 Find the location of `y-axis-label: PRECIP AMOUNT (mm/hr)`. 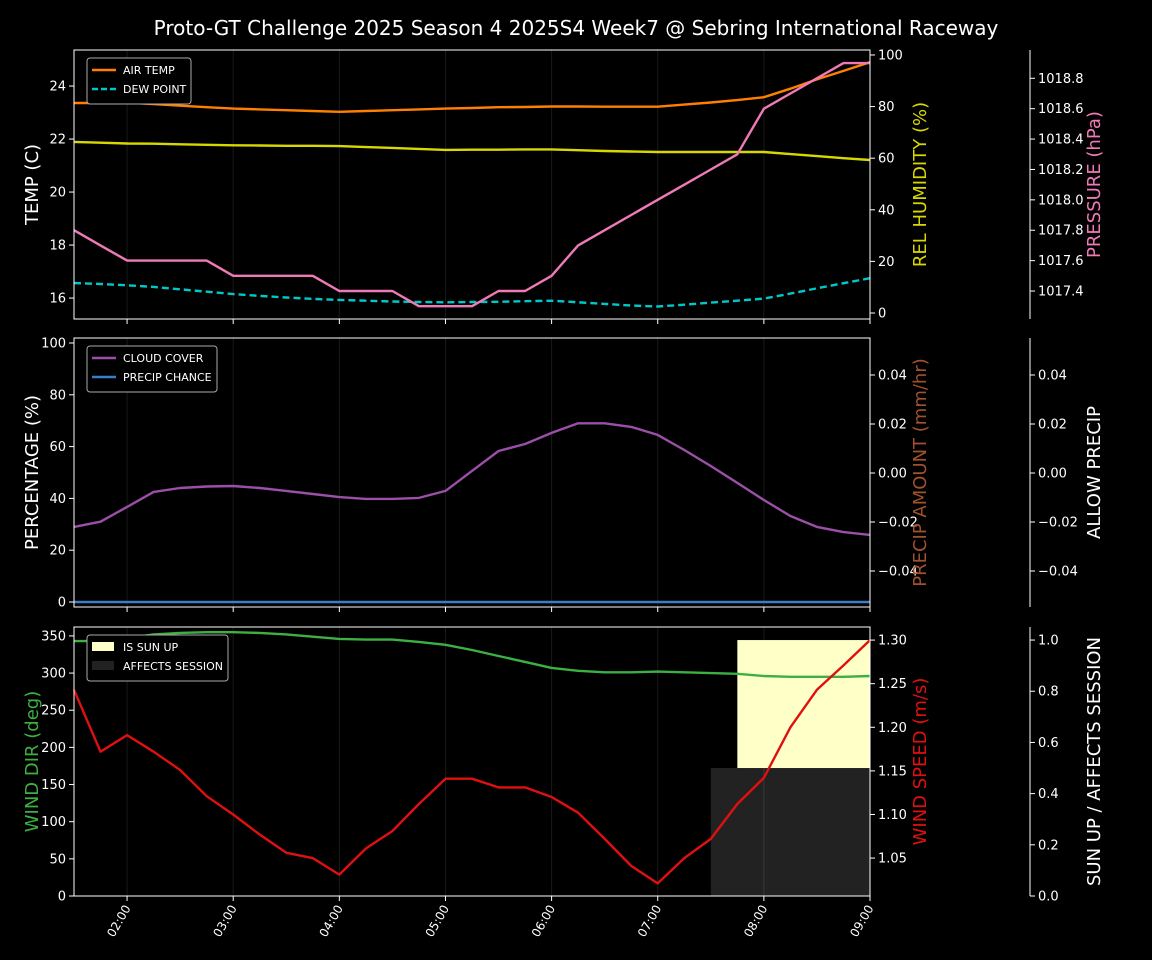

y-axis-label: PRECIP AMOUNT (mm/hr) is located at coordinates (920, 472).